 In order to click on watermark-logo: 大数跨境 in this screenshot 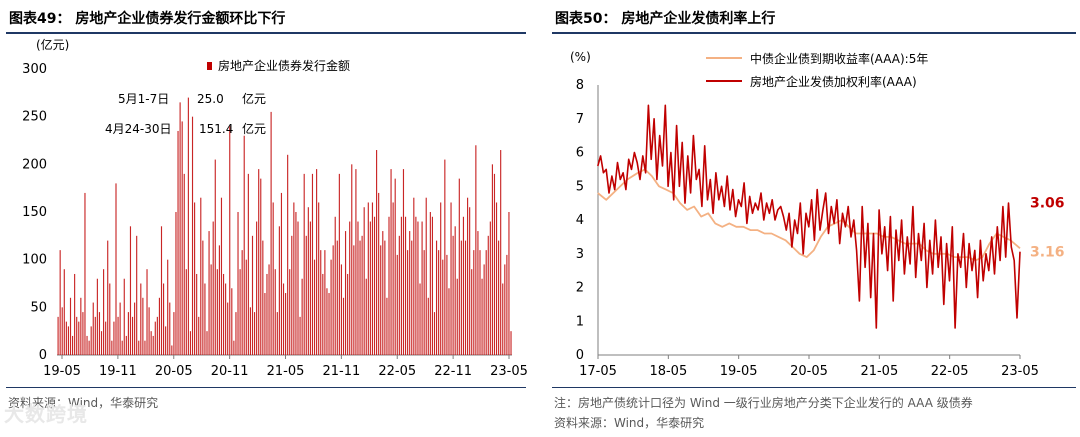, I will do `click(46, 414)`.